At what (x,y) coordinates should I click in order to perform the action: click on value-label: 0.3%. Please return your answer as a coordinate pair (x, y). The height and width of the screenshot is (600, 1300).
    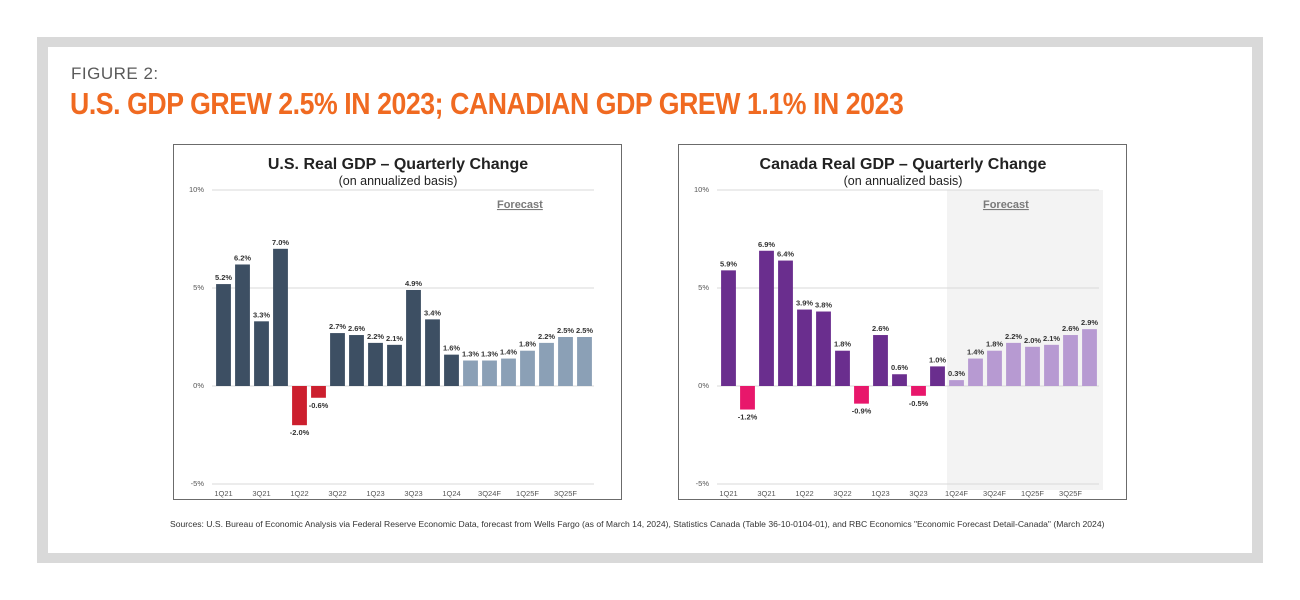
    Looking at the image, I should click on (956, 373).